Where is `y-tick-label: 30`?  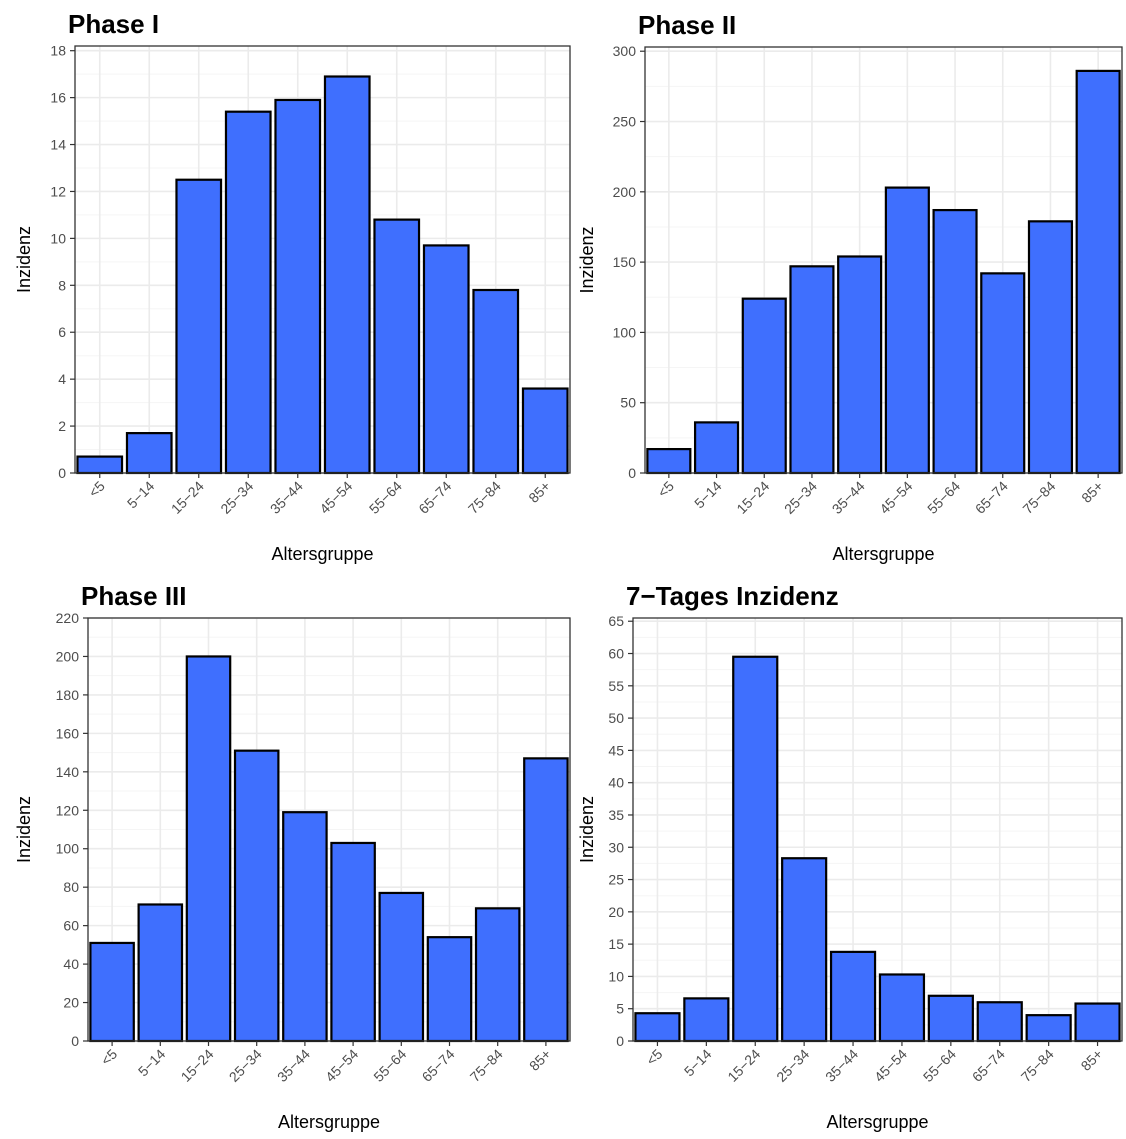
y-tick-label: 30 is located at coordinates (616, 847).